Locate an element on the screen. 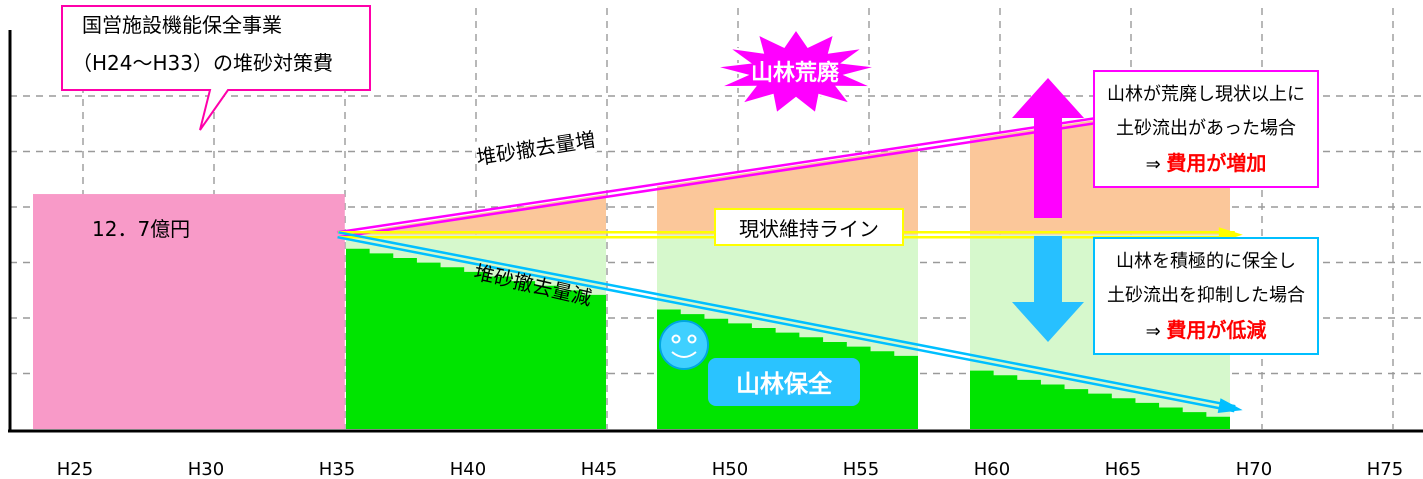 The image size is (1423, 479). x-tick-label-0: H25 is located at coordinates (75, 469).